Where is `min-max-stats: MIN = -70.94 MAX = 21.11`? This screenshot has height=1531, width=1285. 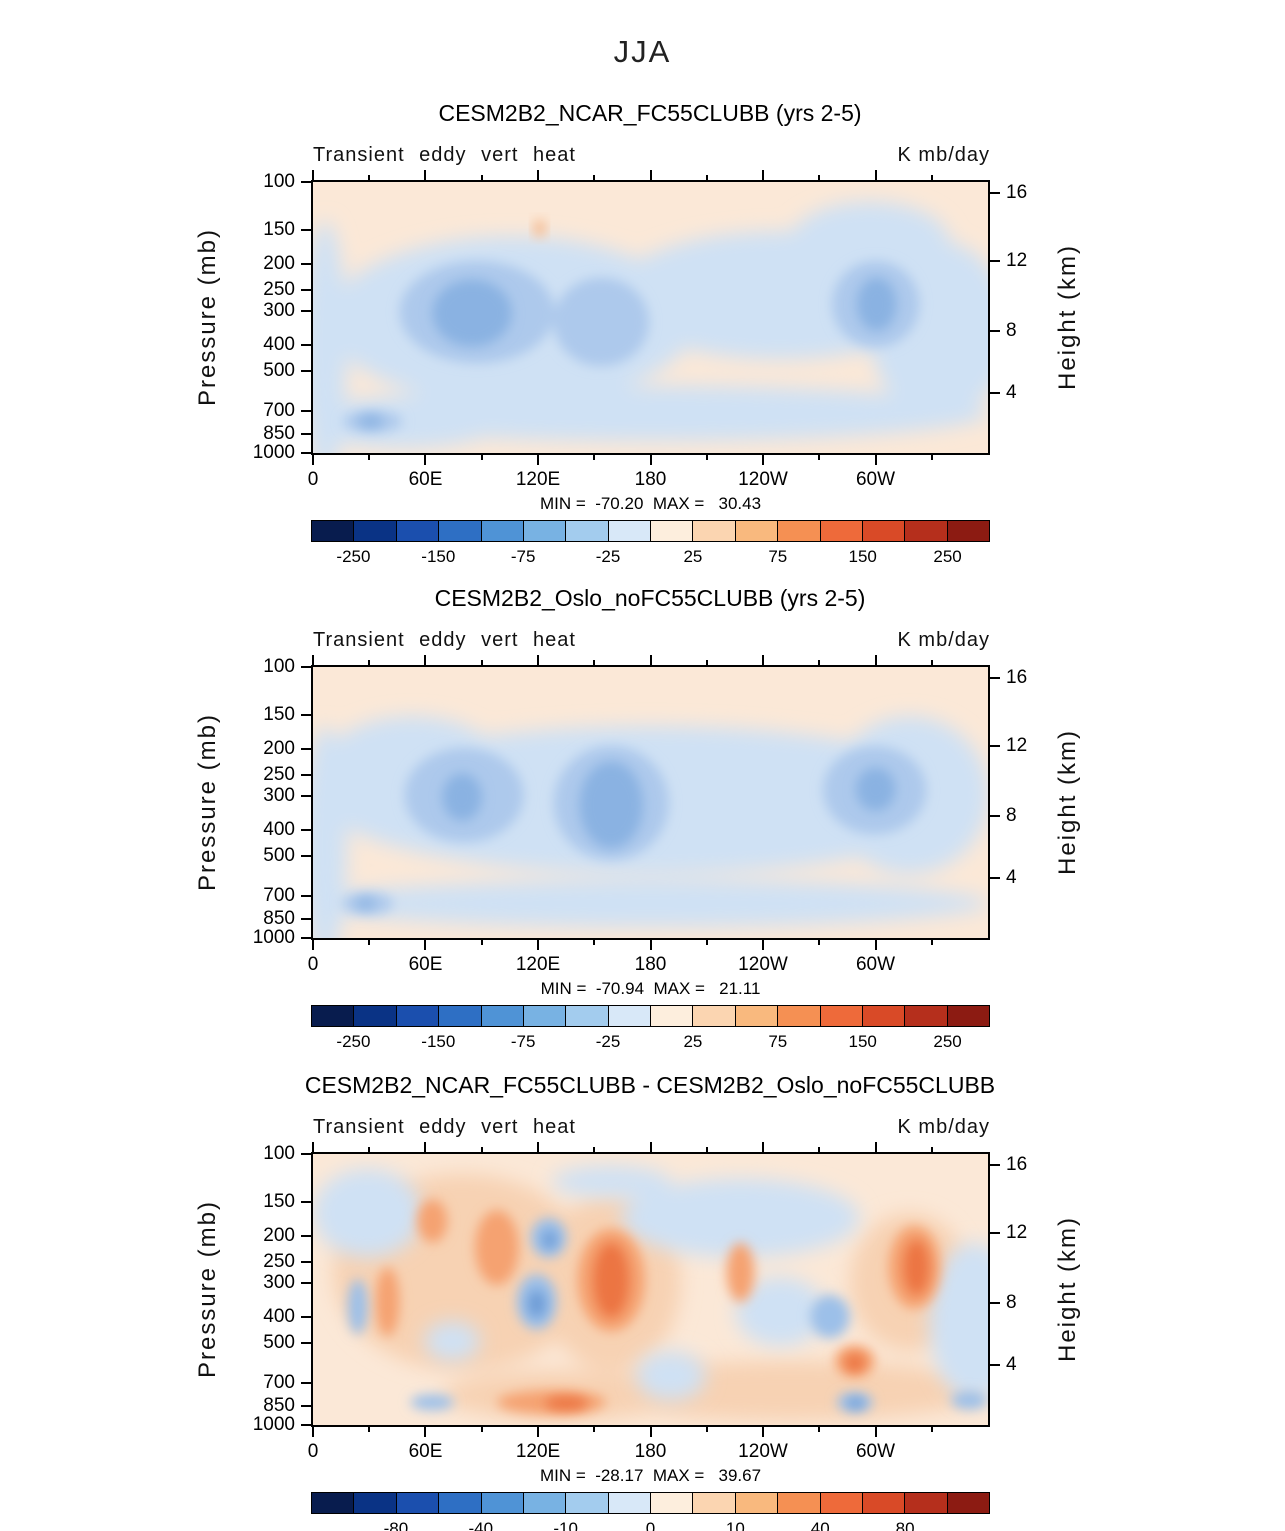
min-max-stats: MIN = -70.94 MAX = 21.11 is located at coordinates (650, 988).